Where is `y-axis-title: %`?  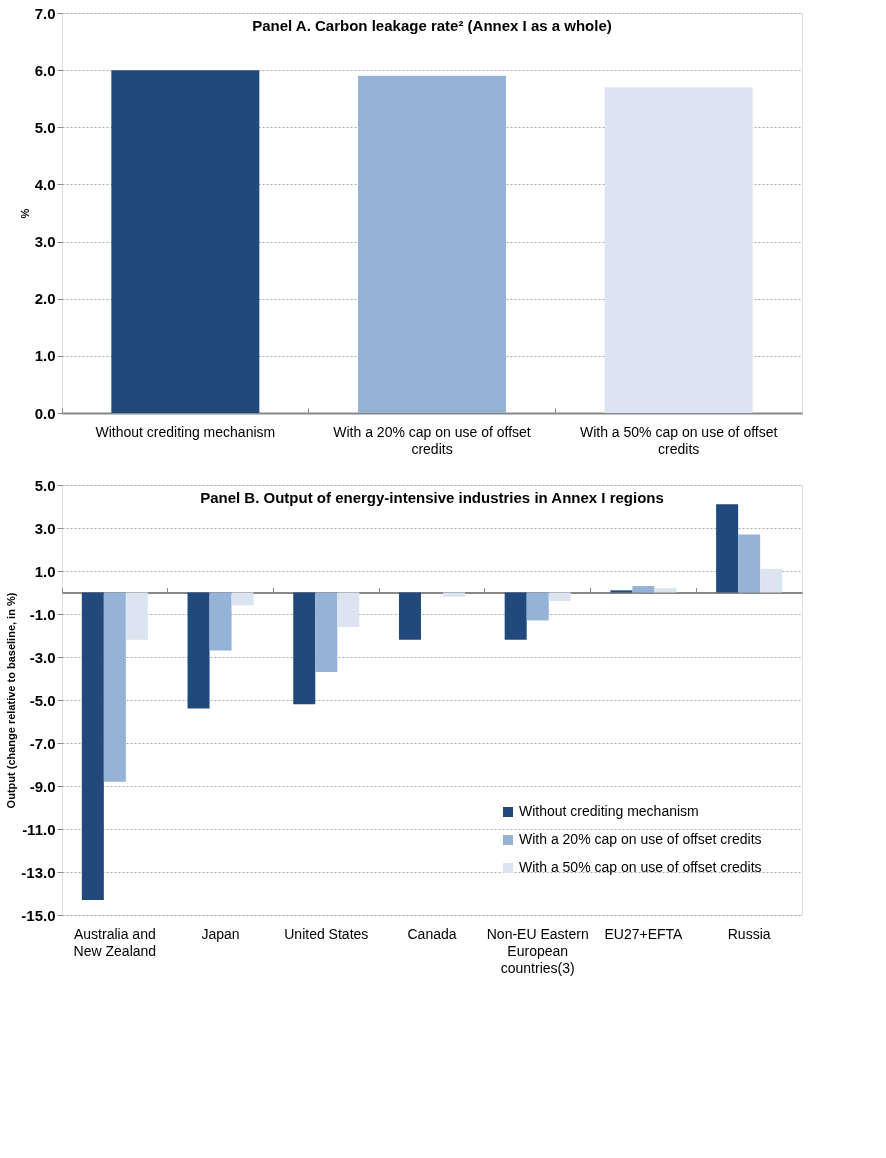
y-axis-title: % is located at coordinates (24, 213).